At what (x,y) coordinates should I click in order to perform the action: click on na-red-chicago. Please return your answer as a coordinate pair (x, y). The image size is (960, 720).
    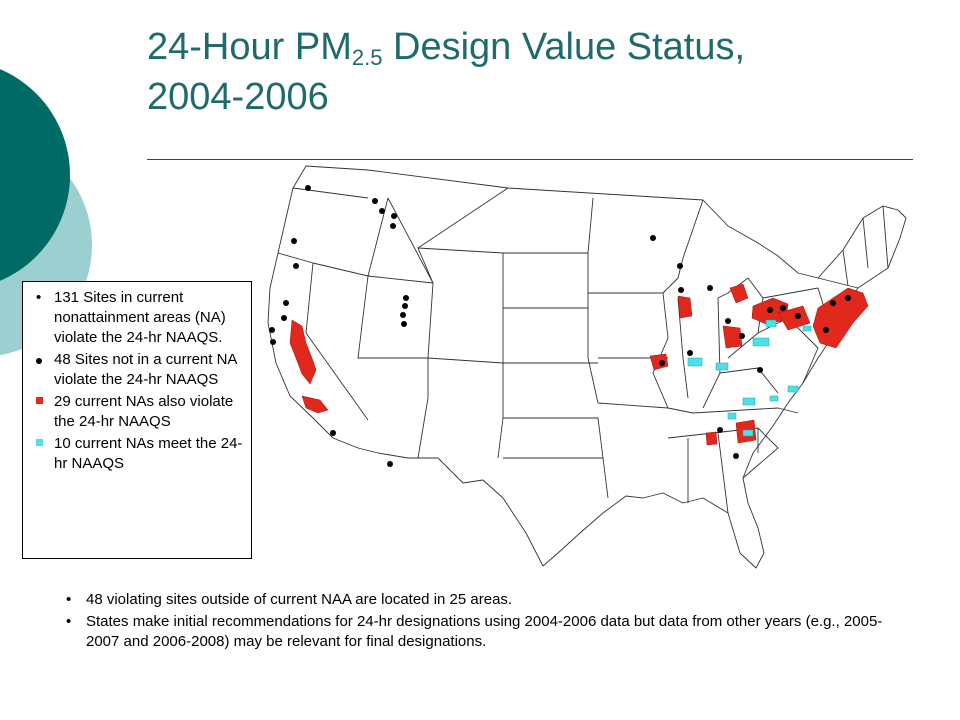
    Looking at the image, I should click on (685, 307).